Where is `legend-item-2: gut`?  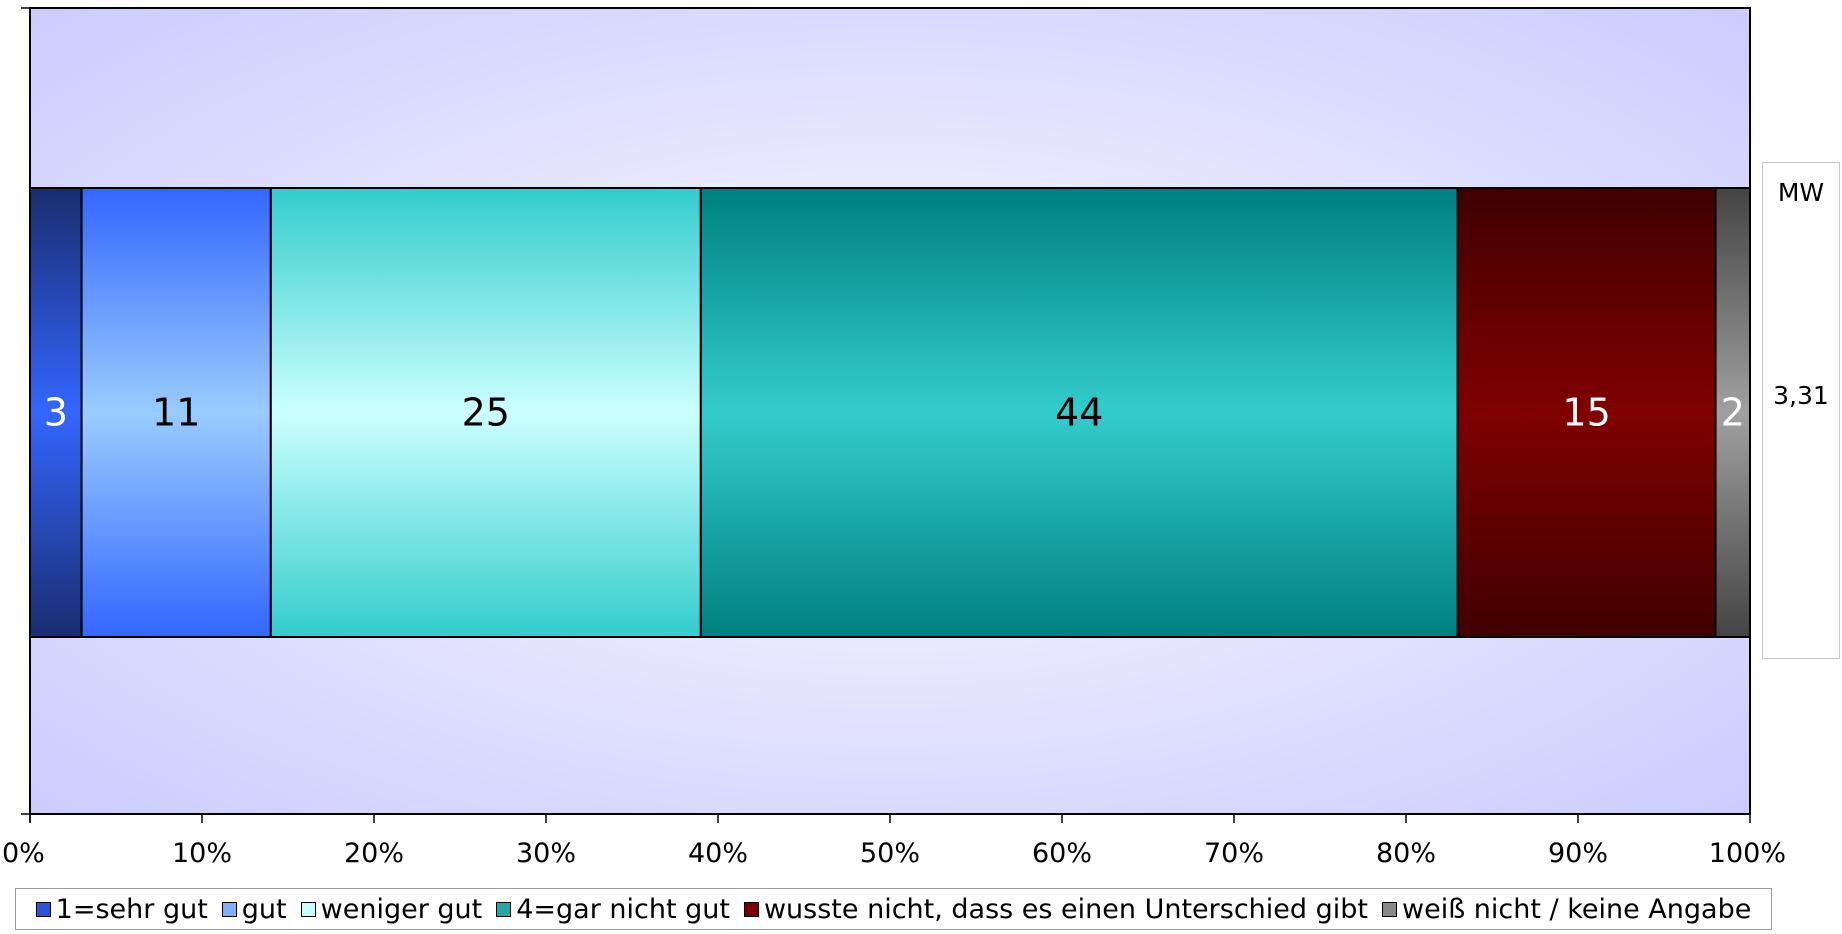
legend-item-2: gut is located at coordinates (254, 909).